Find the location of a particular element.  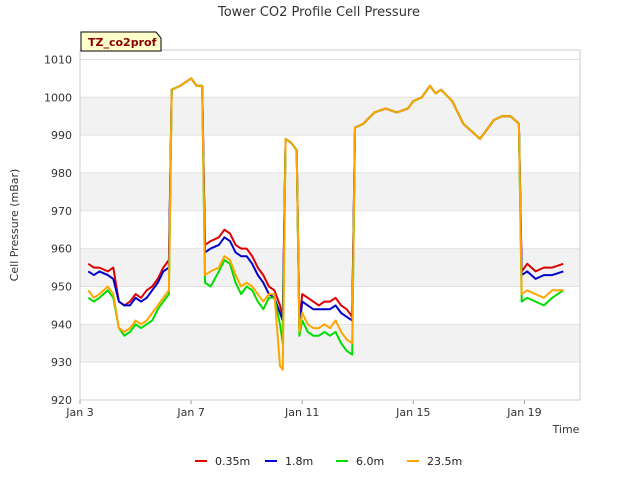

x-tick-label: Jan 11 is located at coordinates (301, 412).